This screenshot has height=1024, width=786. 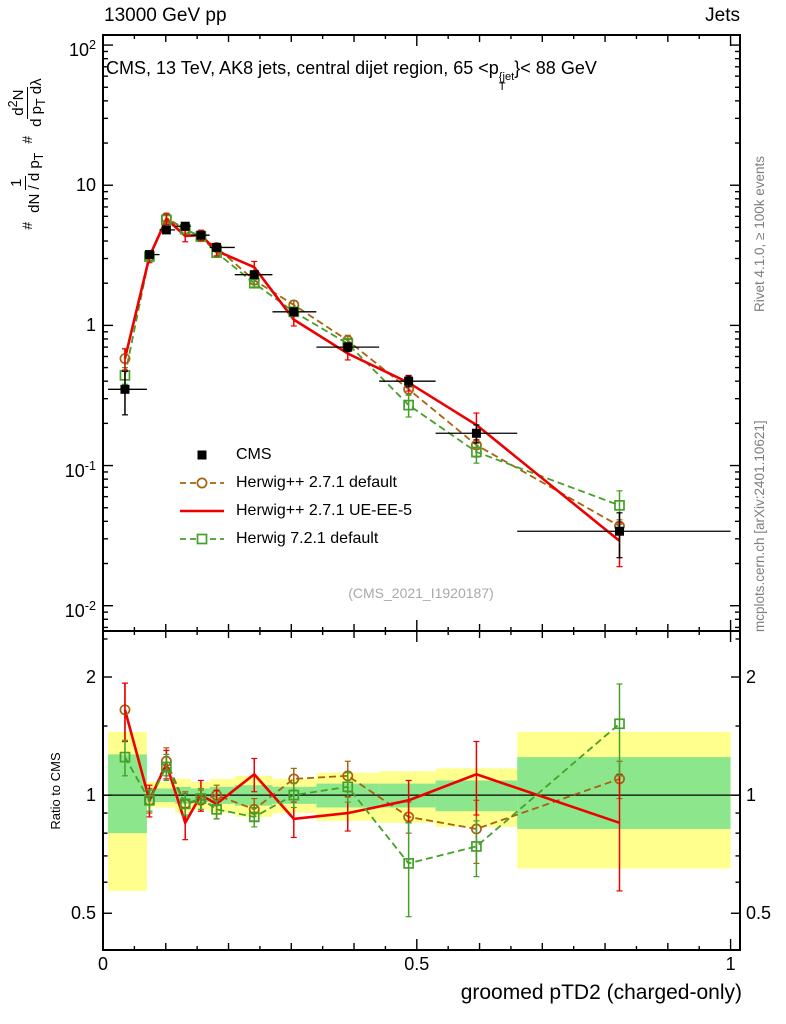 What do you see at coordinates (202, 539) in the screenshot?
I see `legend-square-open-icon` at bounding box center [202, 539].